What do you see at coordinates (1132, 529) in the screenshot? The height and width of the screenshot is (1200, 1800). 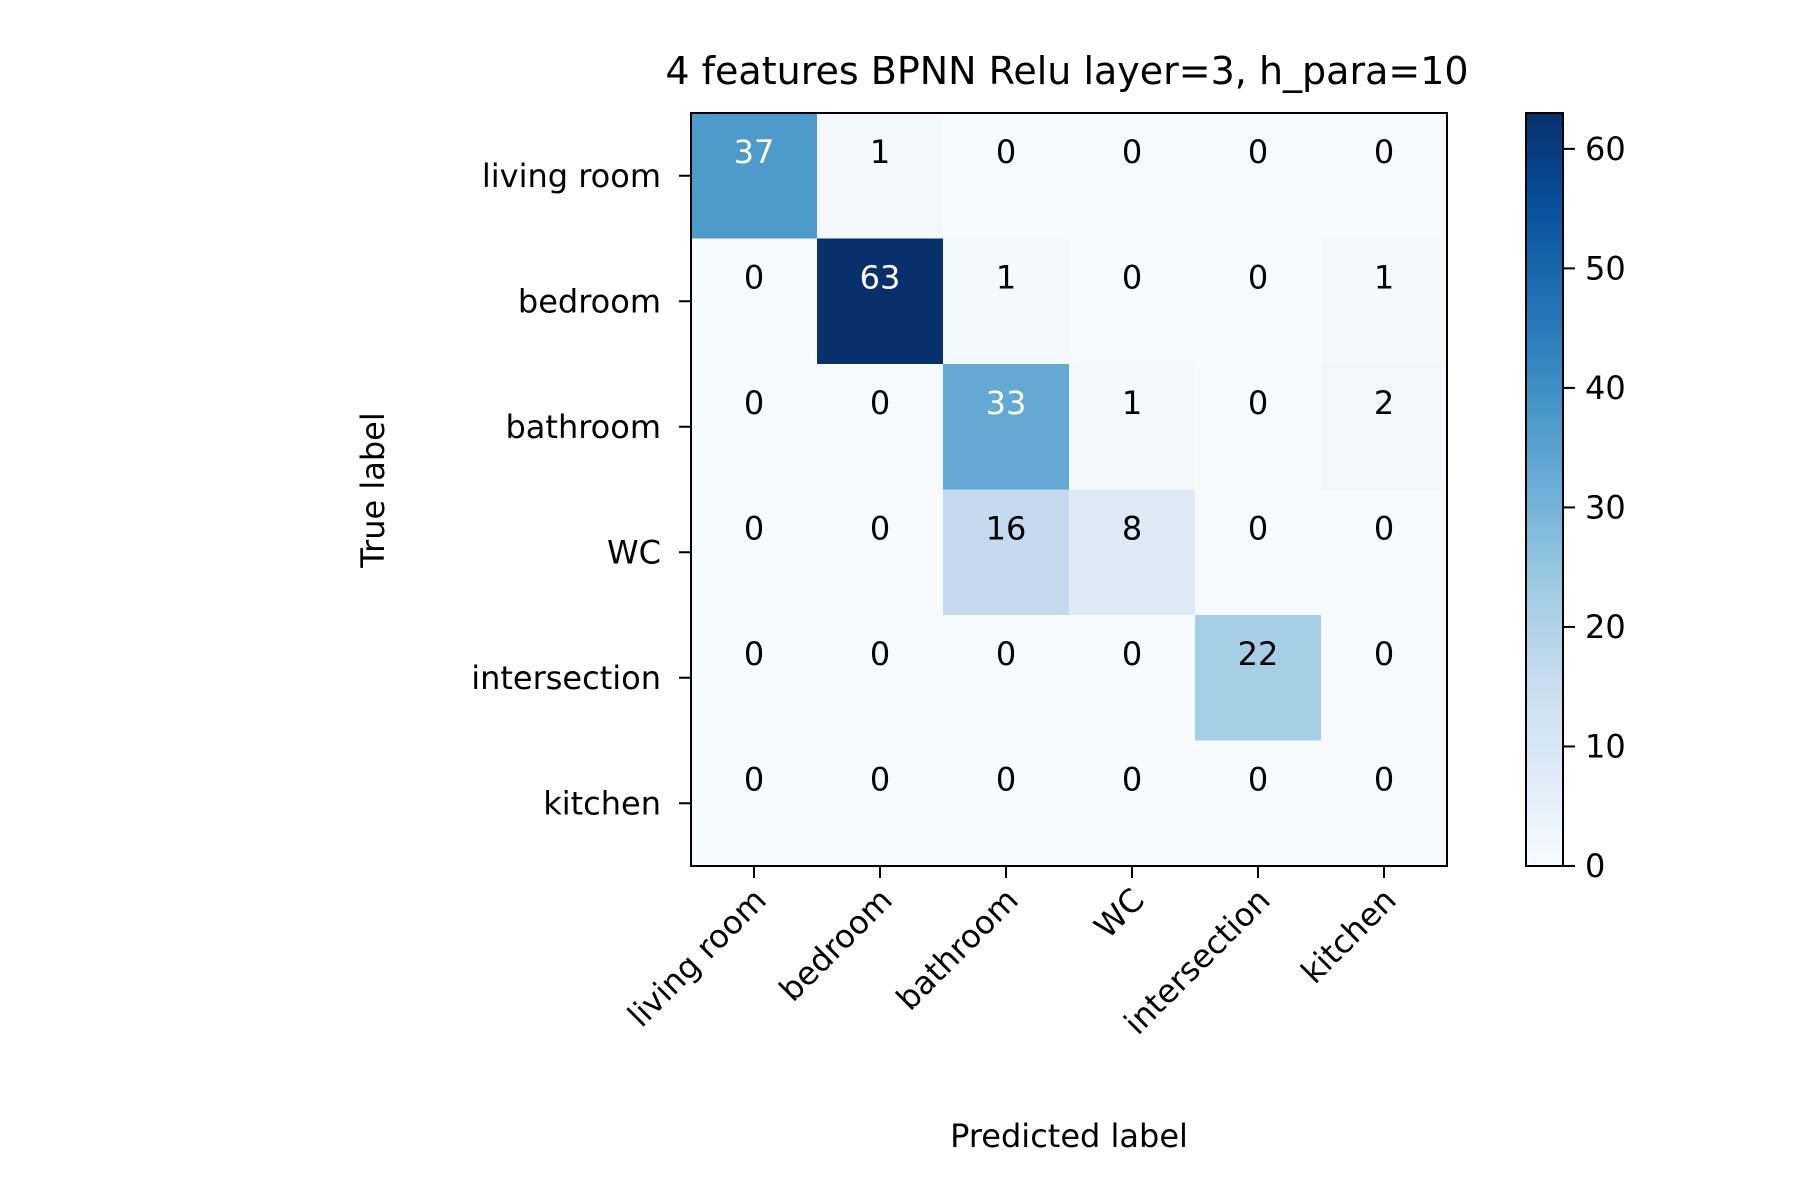 I see `cell-value-label: 8` at bounding box center [1132, 529].